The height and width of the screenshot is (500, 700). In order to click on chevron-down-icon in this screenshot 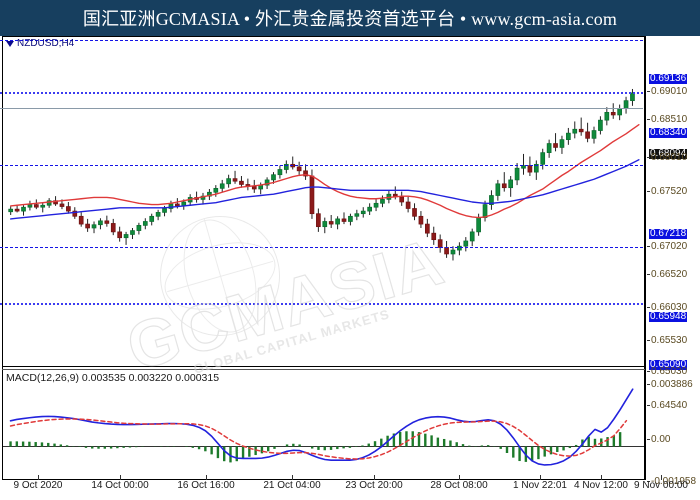, I will do `click(10, 43)`.